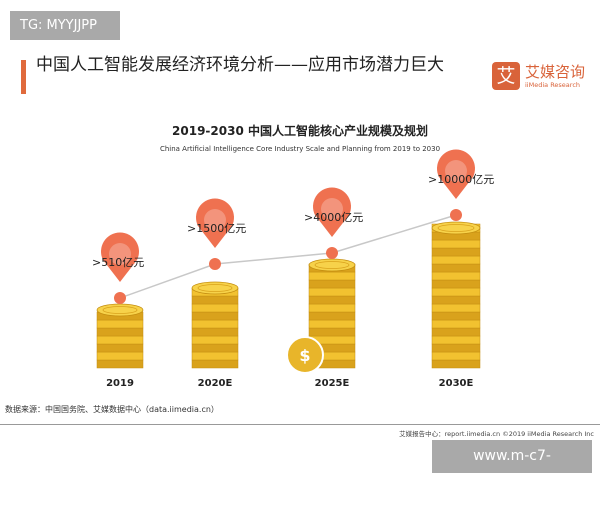 This screenshot has height=506, width=600. I want to click on pin-marker-2019, so click(120, 257).